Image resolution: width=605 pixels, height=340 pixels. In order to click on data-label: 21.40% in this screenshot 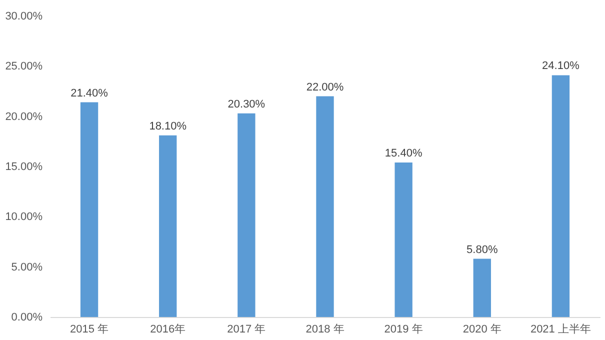, I will do `click(89, 93)`.